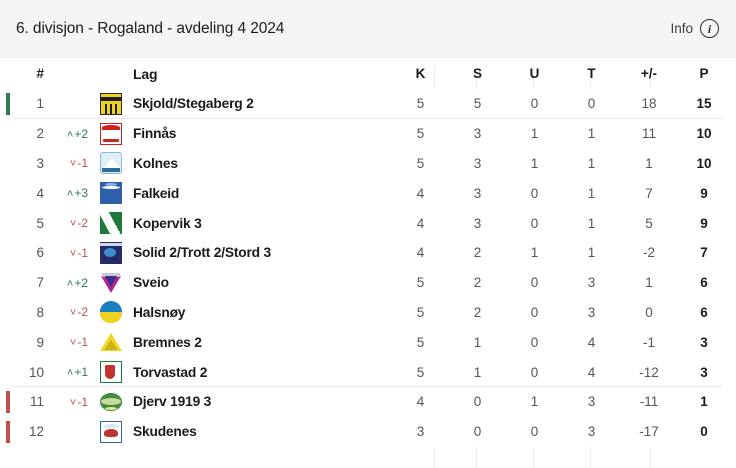 The height and width of the screenshot is (468, 736). I want to click on row-rank: 5, so click(40, 223).